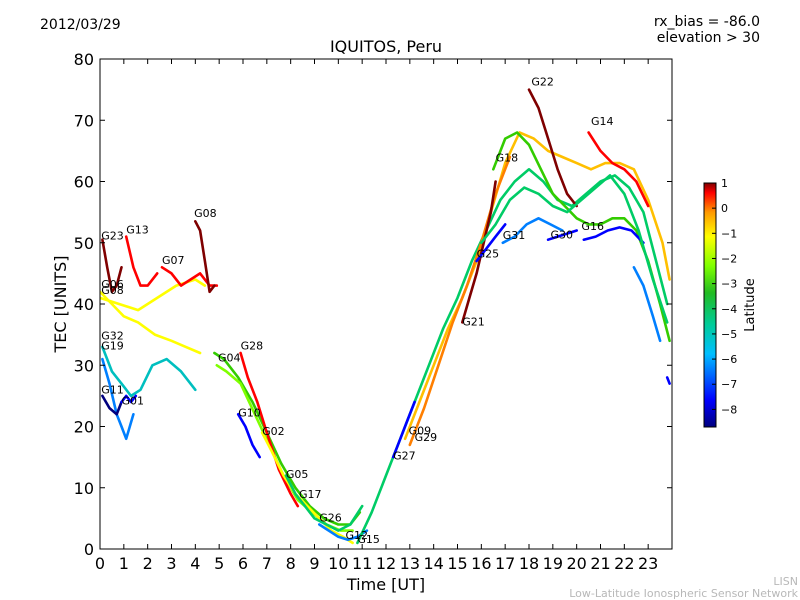  I want to click on footer-network-short: LISN, so click(785, 581).